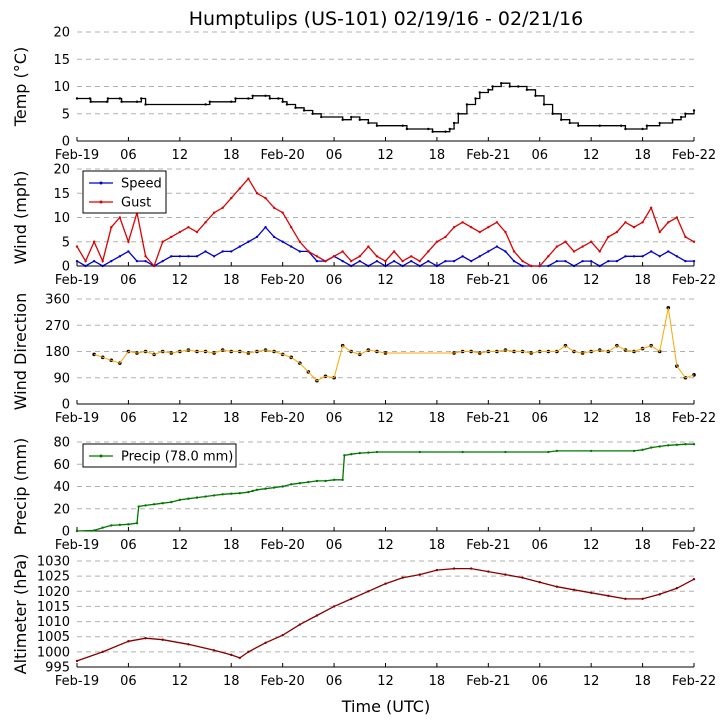 Image resolution: width=726 pixels, height=725 pixels. I want to click on x-axis-label: Time (UTC), so click(385, 706).